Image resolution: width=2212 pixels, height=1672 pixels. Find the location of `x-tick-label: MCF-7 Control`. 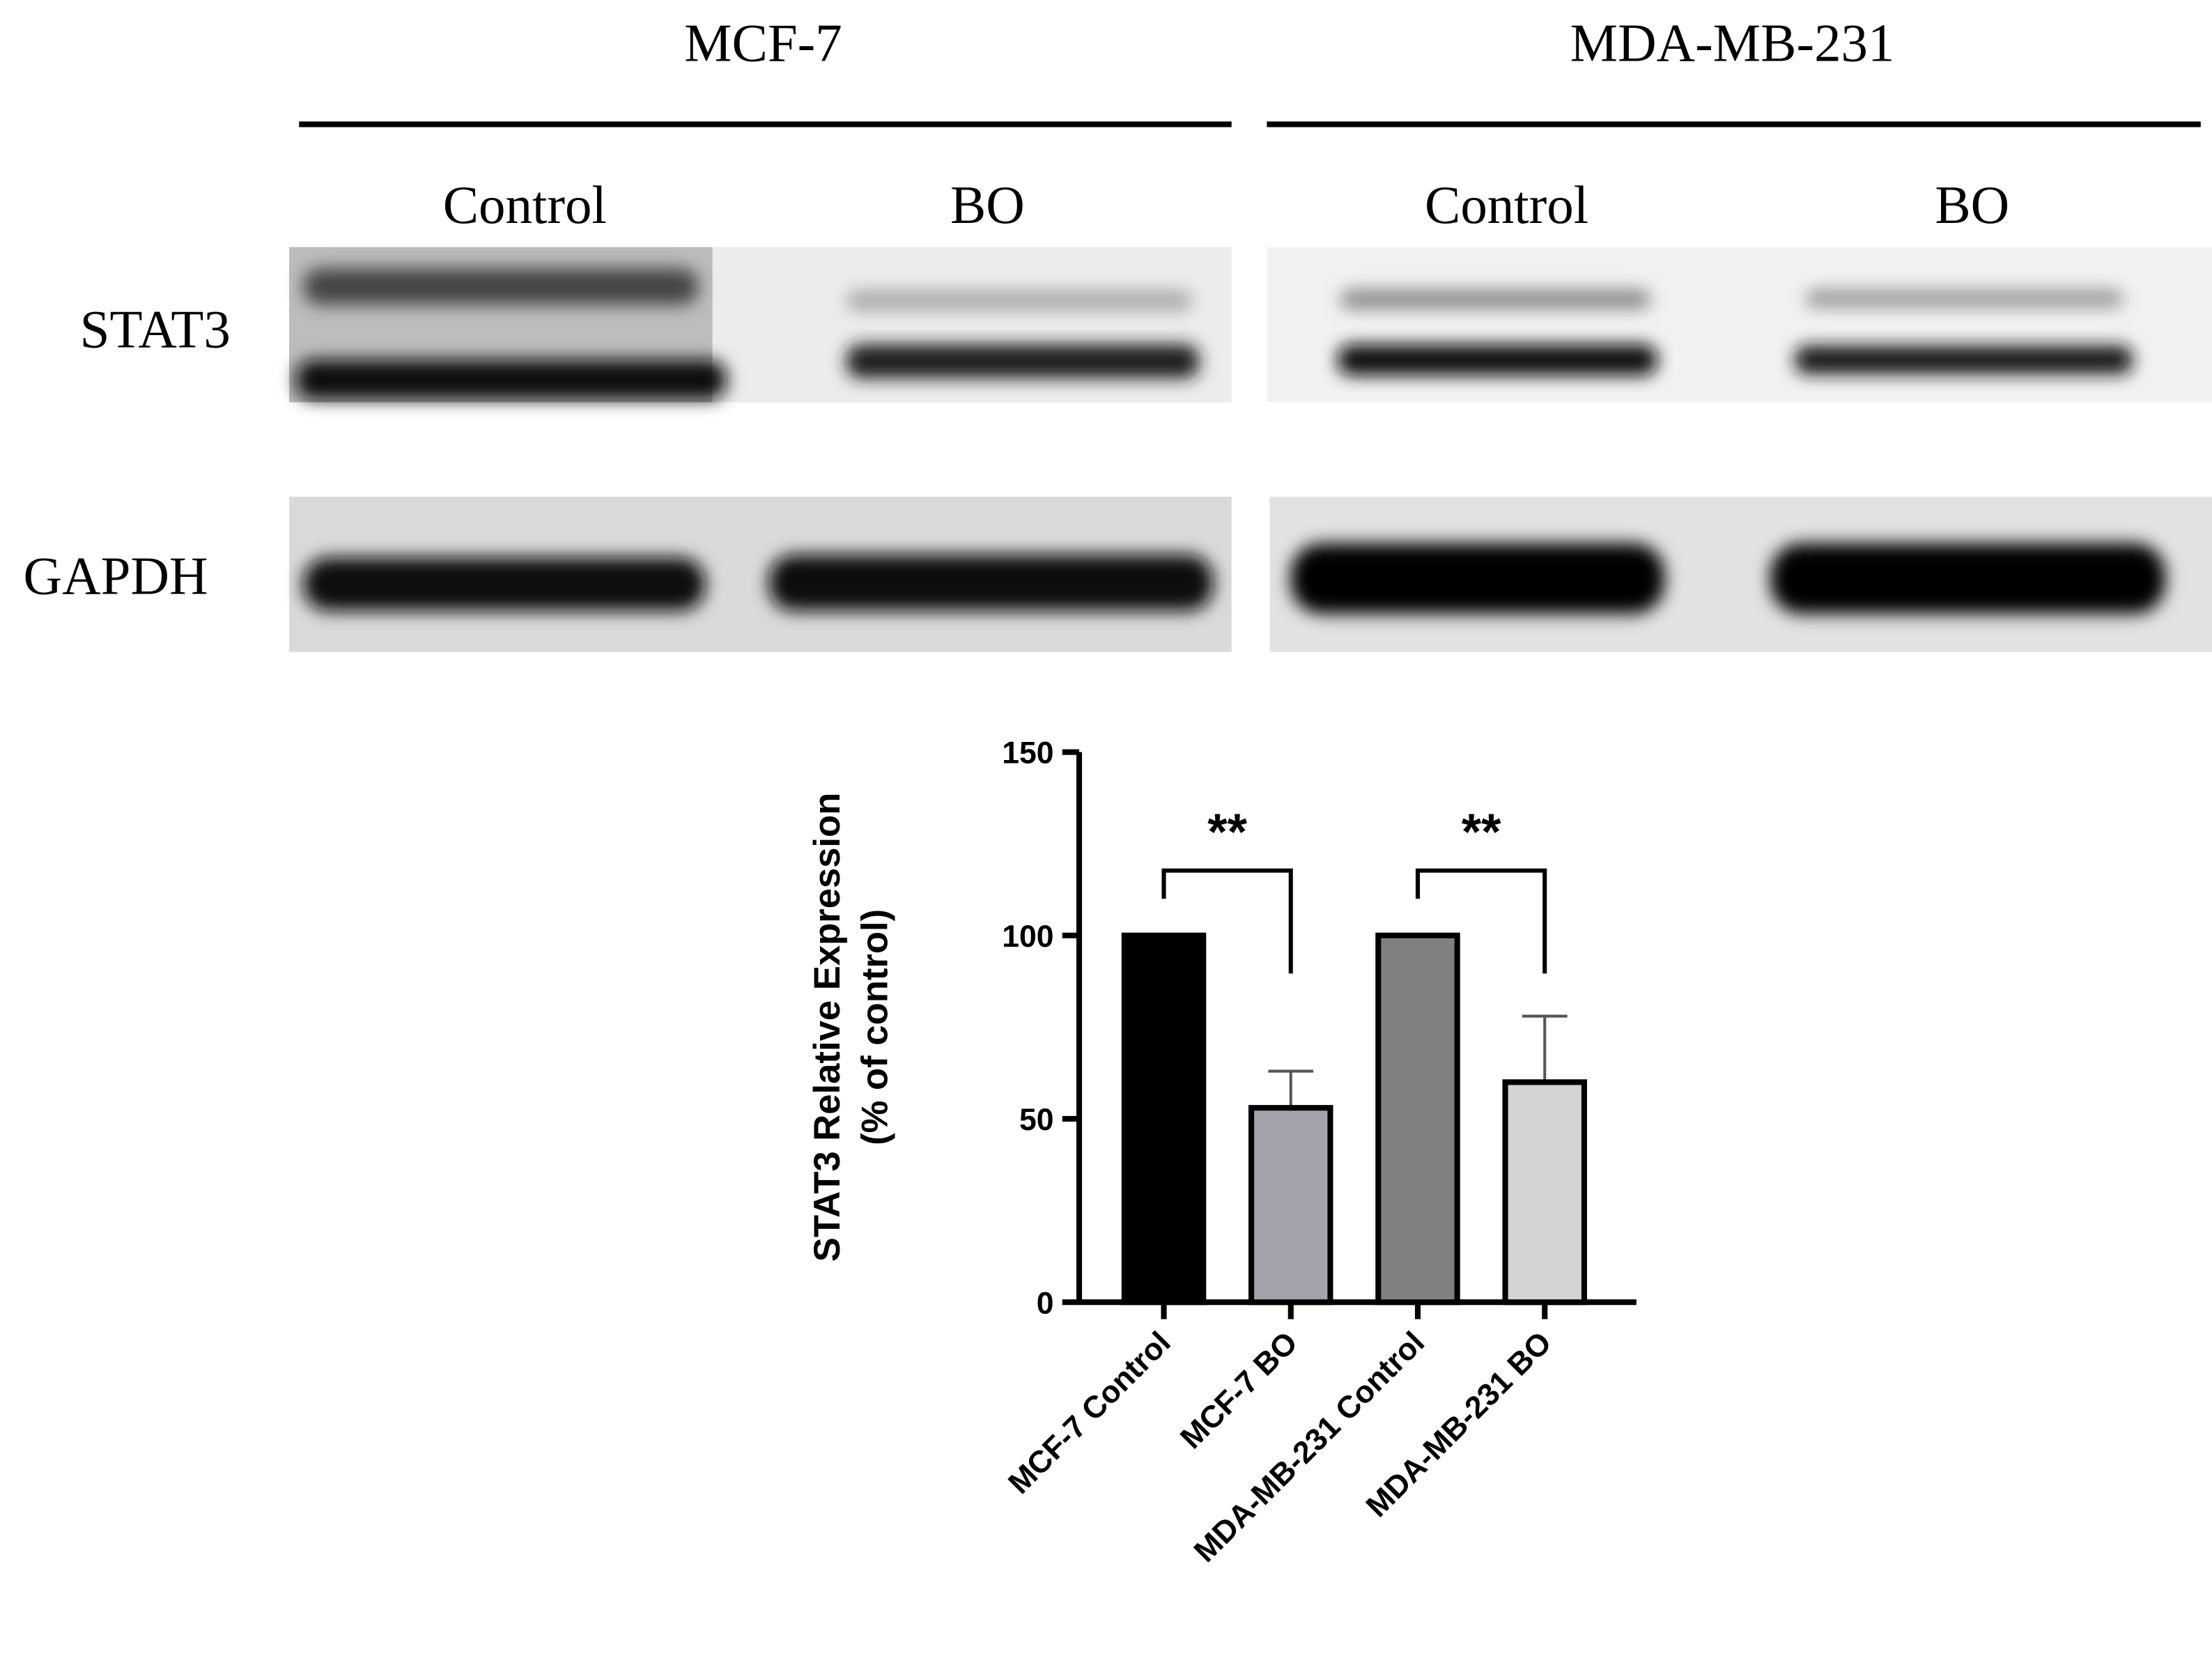

x-tick-label: MCF-7 Control is located at coordinates (1089, 1413).